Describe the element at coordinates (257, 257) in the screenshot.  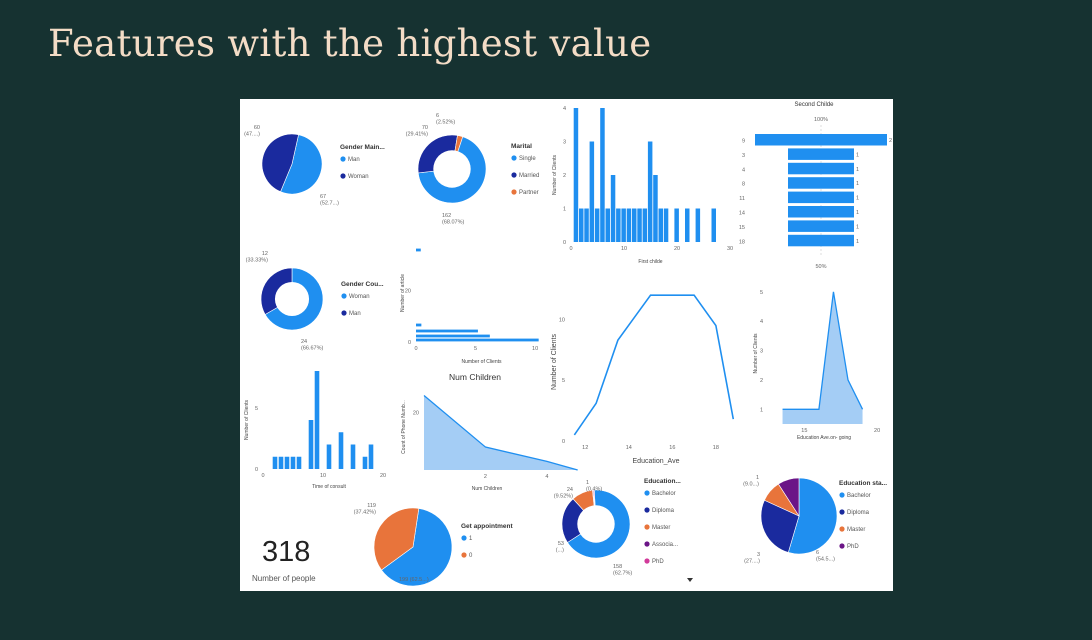
I see `gender-cou-data-label: 12 (33.33%)` at that location.